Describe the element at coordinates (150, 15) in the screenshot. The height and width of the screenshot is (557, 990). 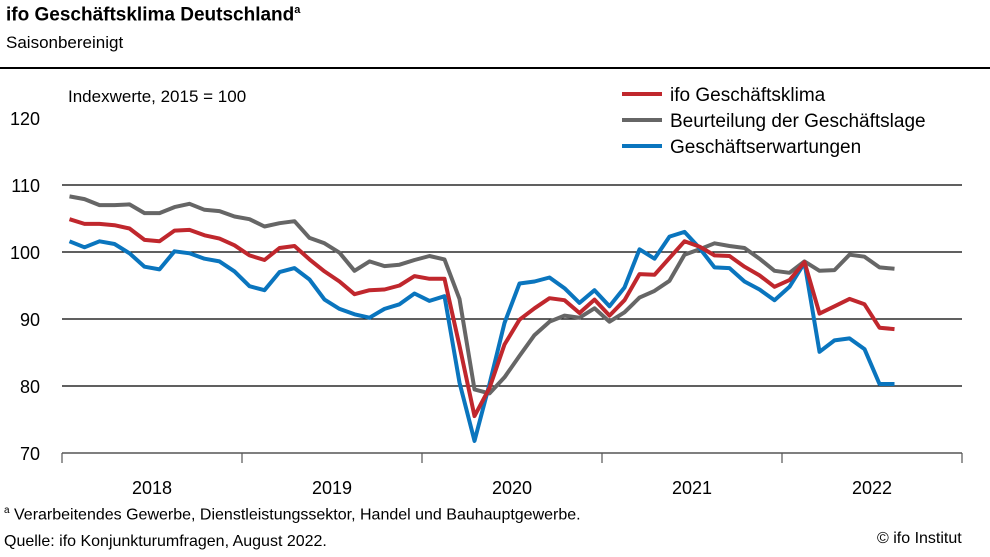
I see `title-text: ifo Geschäftsklima Deutschland` at that location.